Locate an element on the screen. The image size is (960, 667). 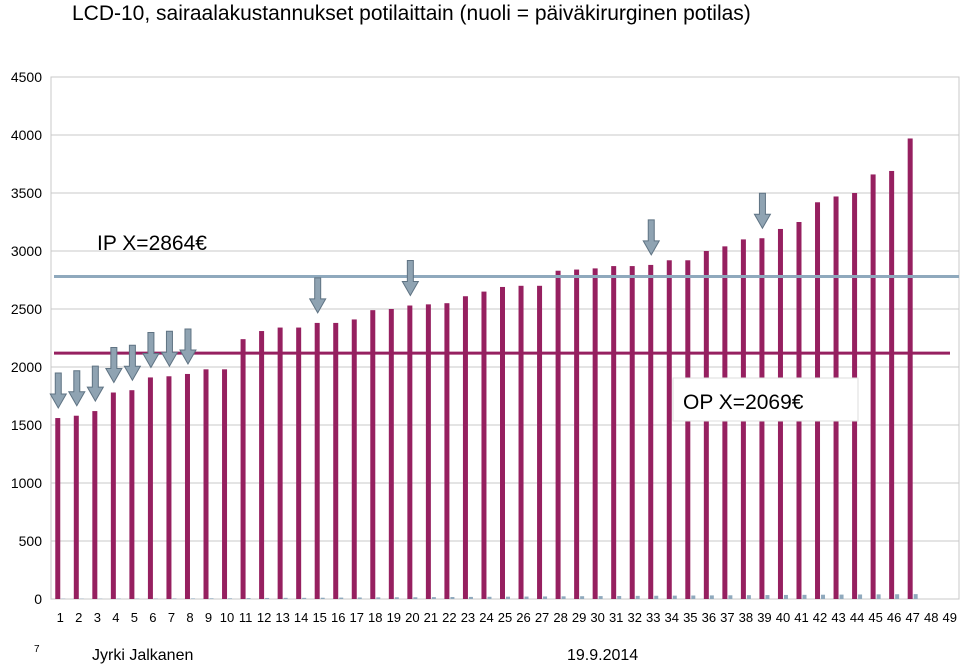
x-tick-label: 41 is located at coordinates (801, 617).